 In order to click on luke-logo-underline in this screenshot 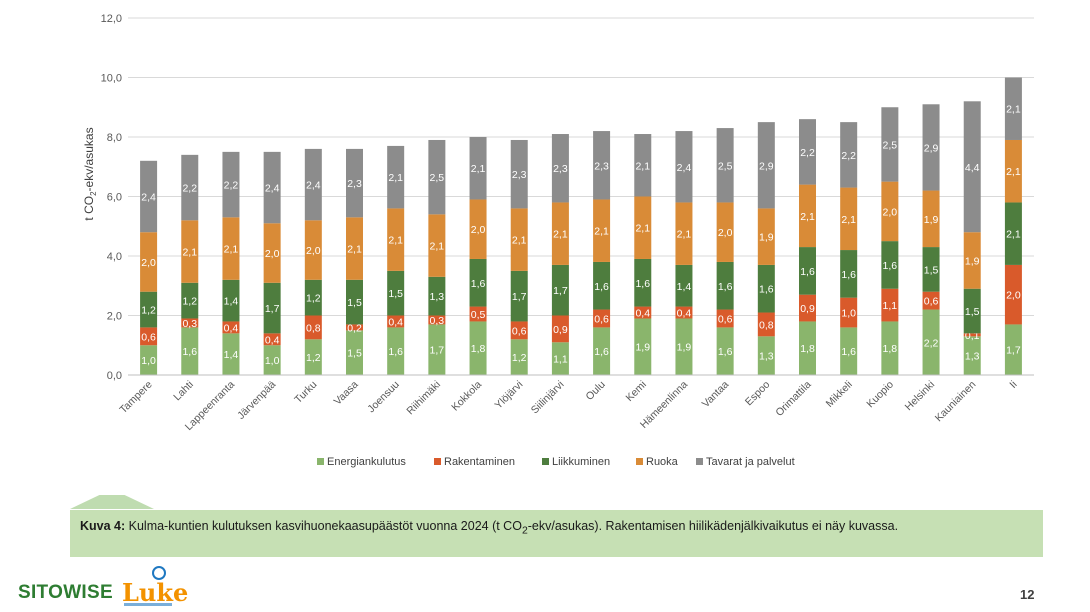, I will do `click(148, 604)`.